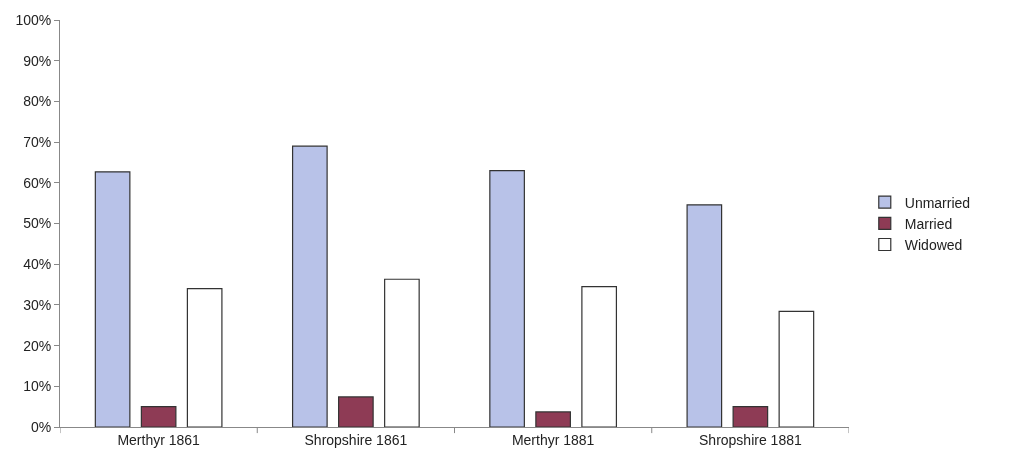 The width and height of the screenshot is (1024, 460). Describe the element at coordinates (553, 439) in the screenshot. I see `x-tick-label: Merthyr 1881` at that location.